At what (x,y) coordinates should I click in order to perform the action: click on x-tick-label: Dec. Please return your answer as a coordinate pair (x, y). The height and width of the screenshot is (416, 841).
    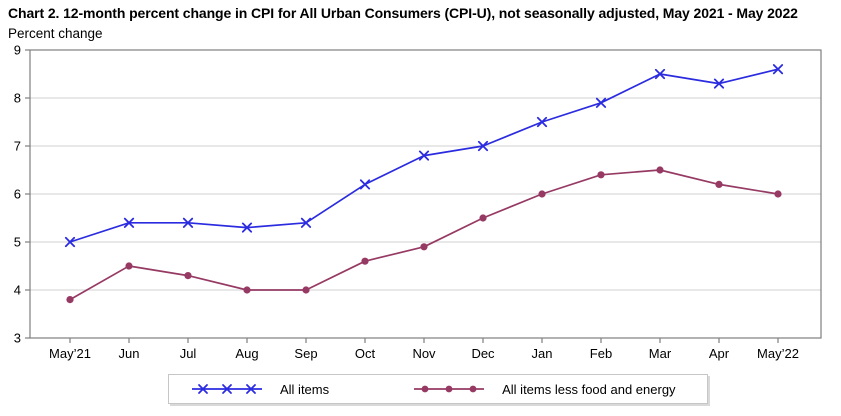
    Looking at the image, I should click on (483, 353).